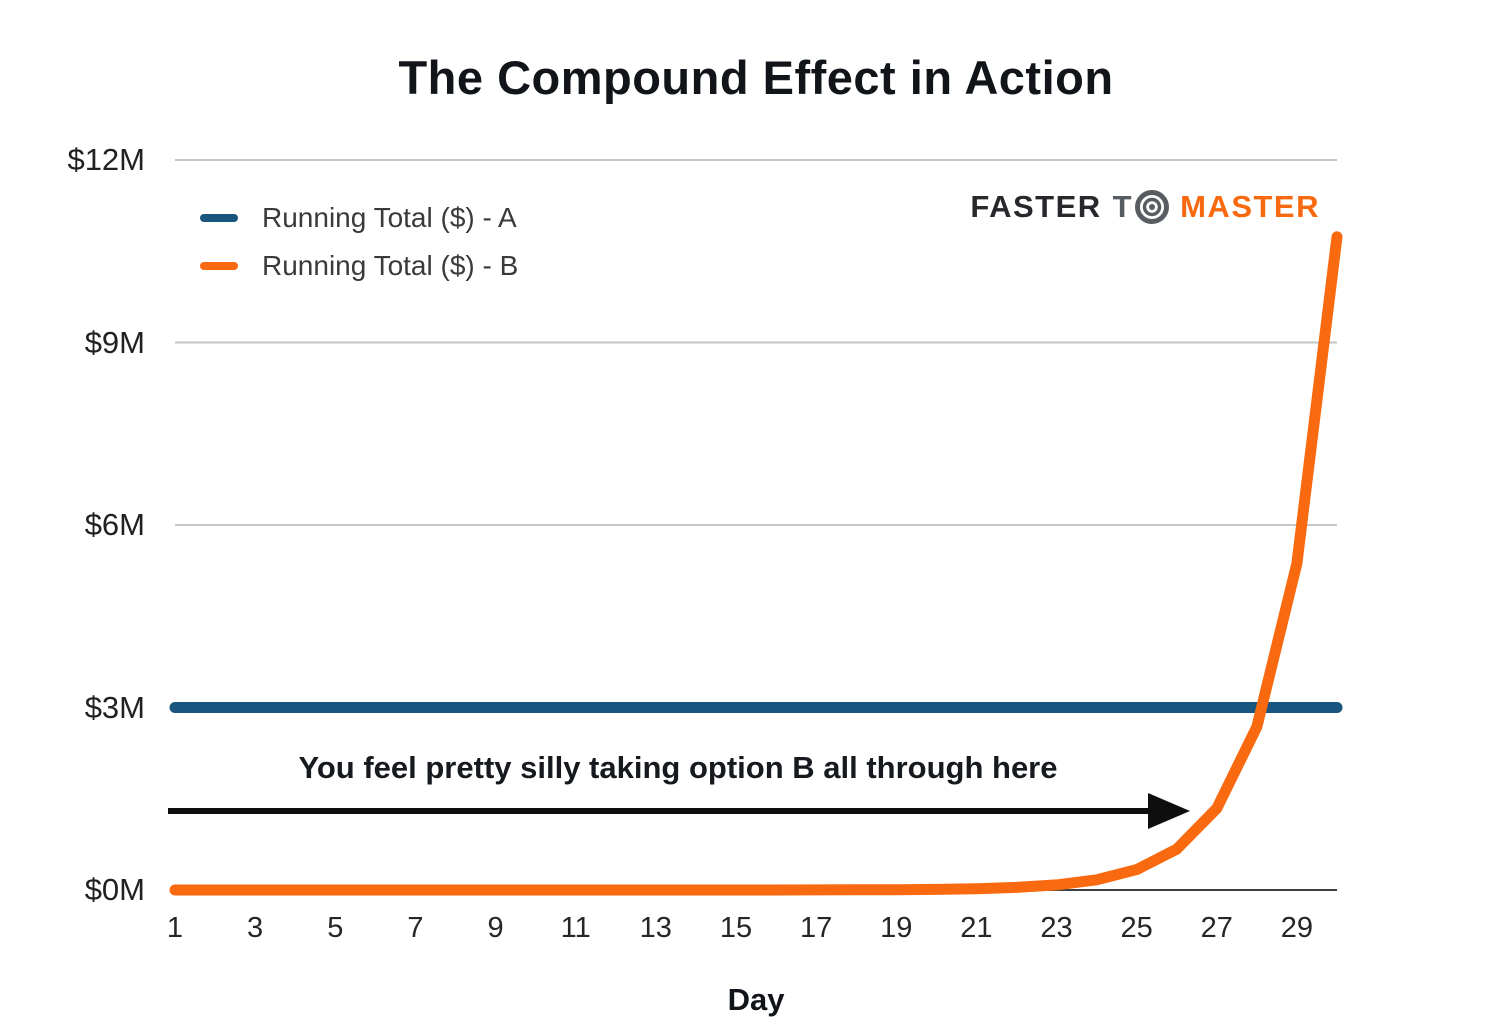 This screenshot has height=1026, width=1500. Describe the element at coordinates (1152, 207) in the screenshot. I see `bullseye-icon` at that location.